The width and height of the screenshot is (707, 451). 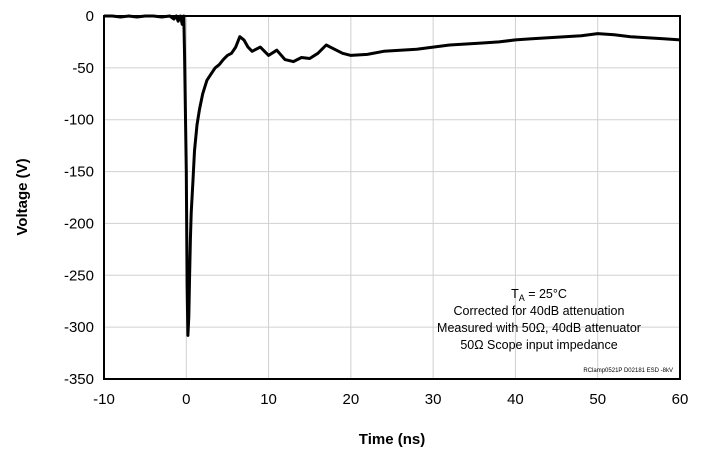 I want to click on annotation-ta: TA = 25°C, so click(x=539, y=295).